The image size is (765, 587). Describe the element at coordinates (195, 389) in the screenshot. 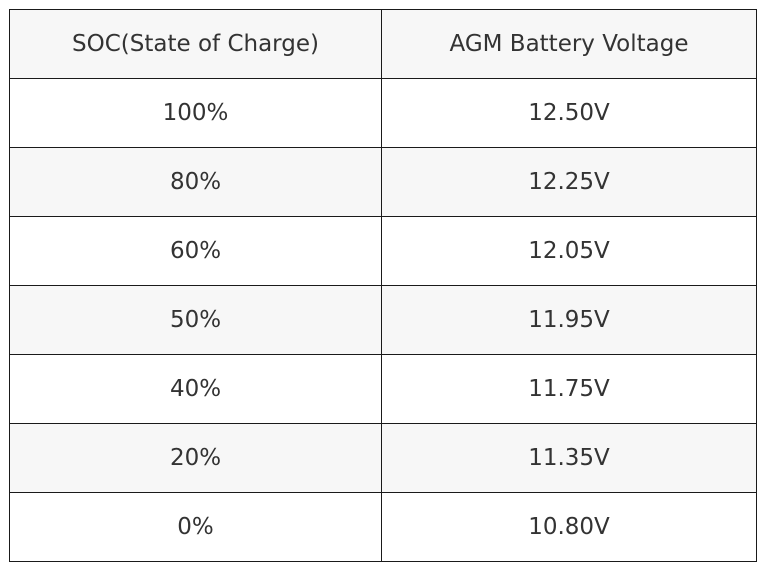

I see `cell-soc: 40%` at that location.